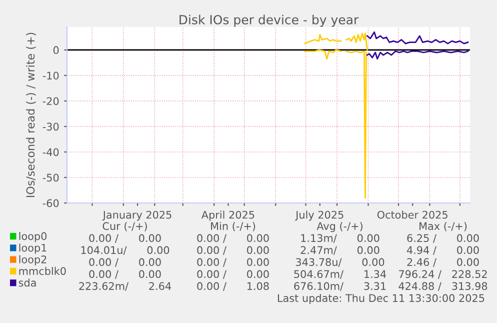  Describe the element at coordinates (50, 76) in the screenshot. I see `y-tick-label: -10` at that location.